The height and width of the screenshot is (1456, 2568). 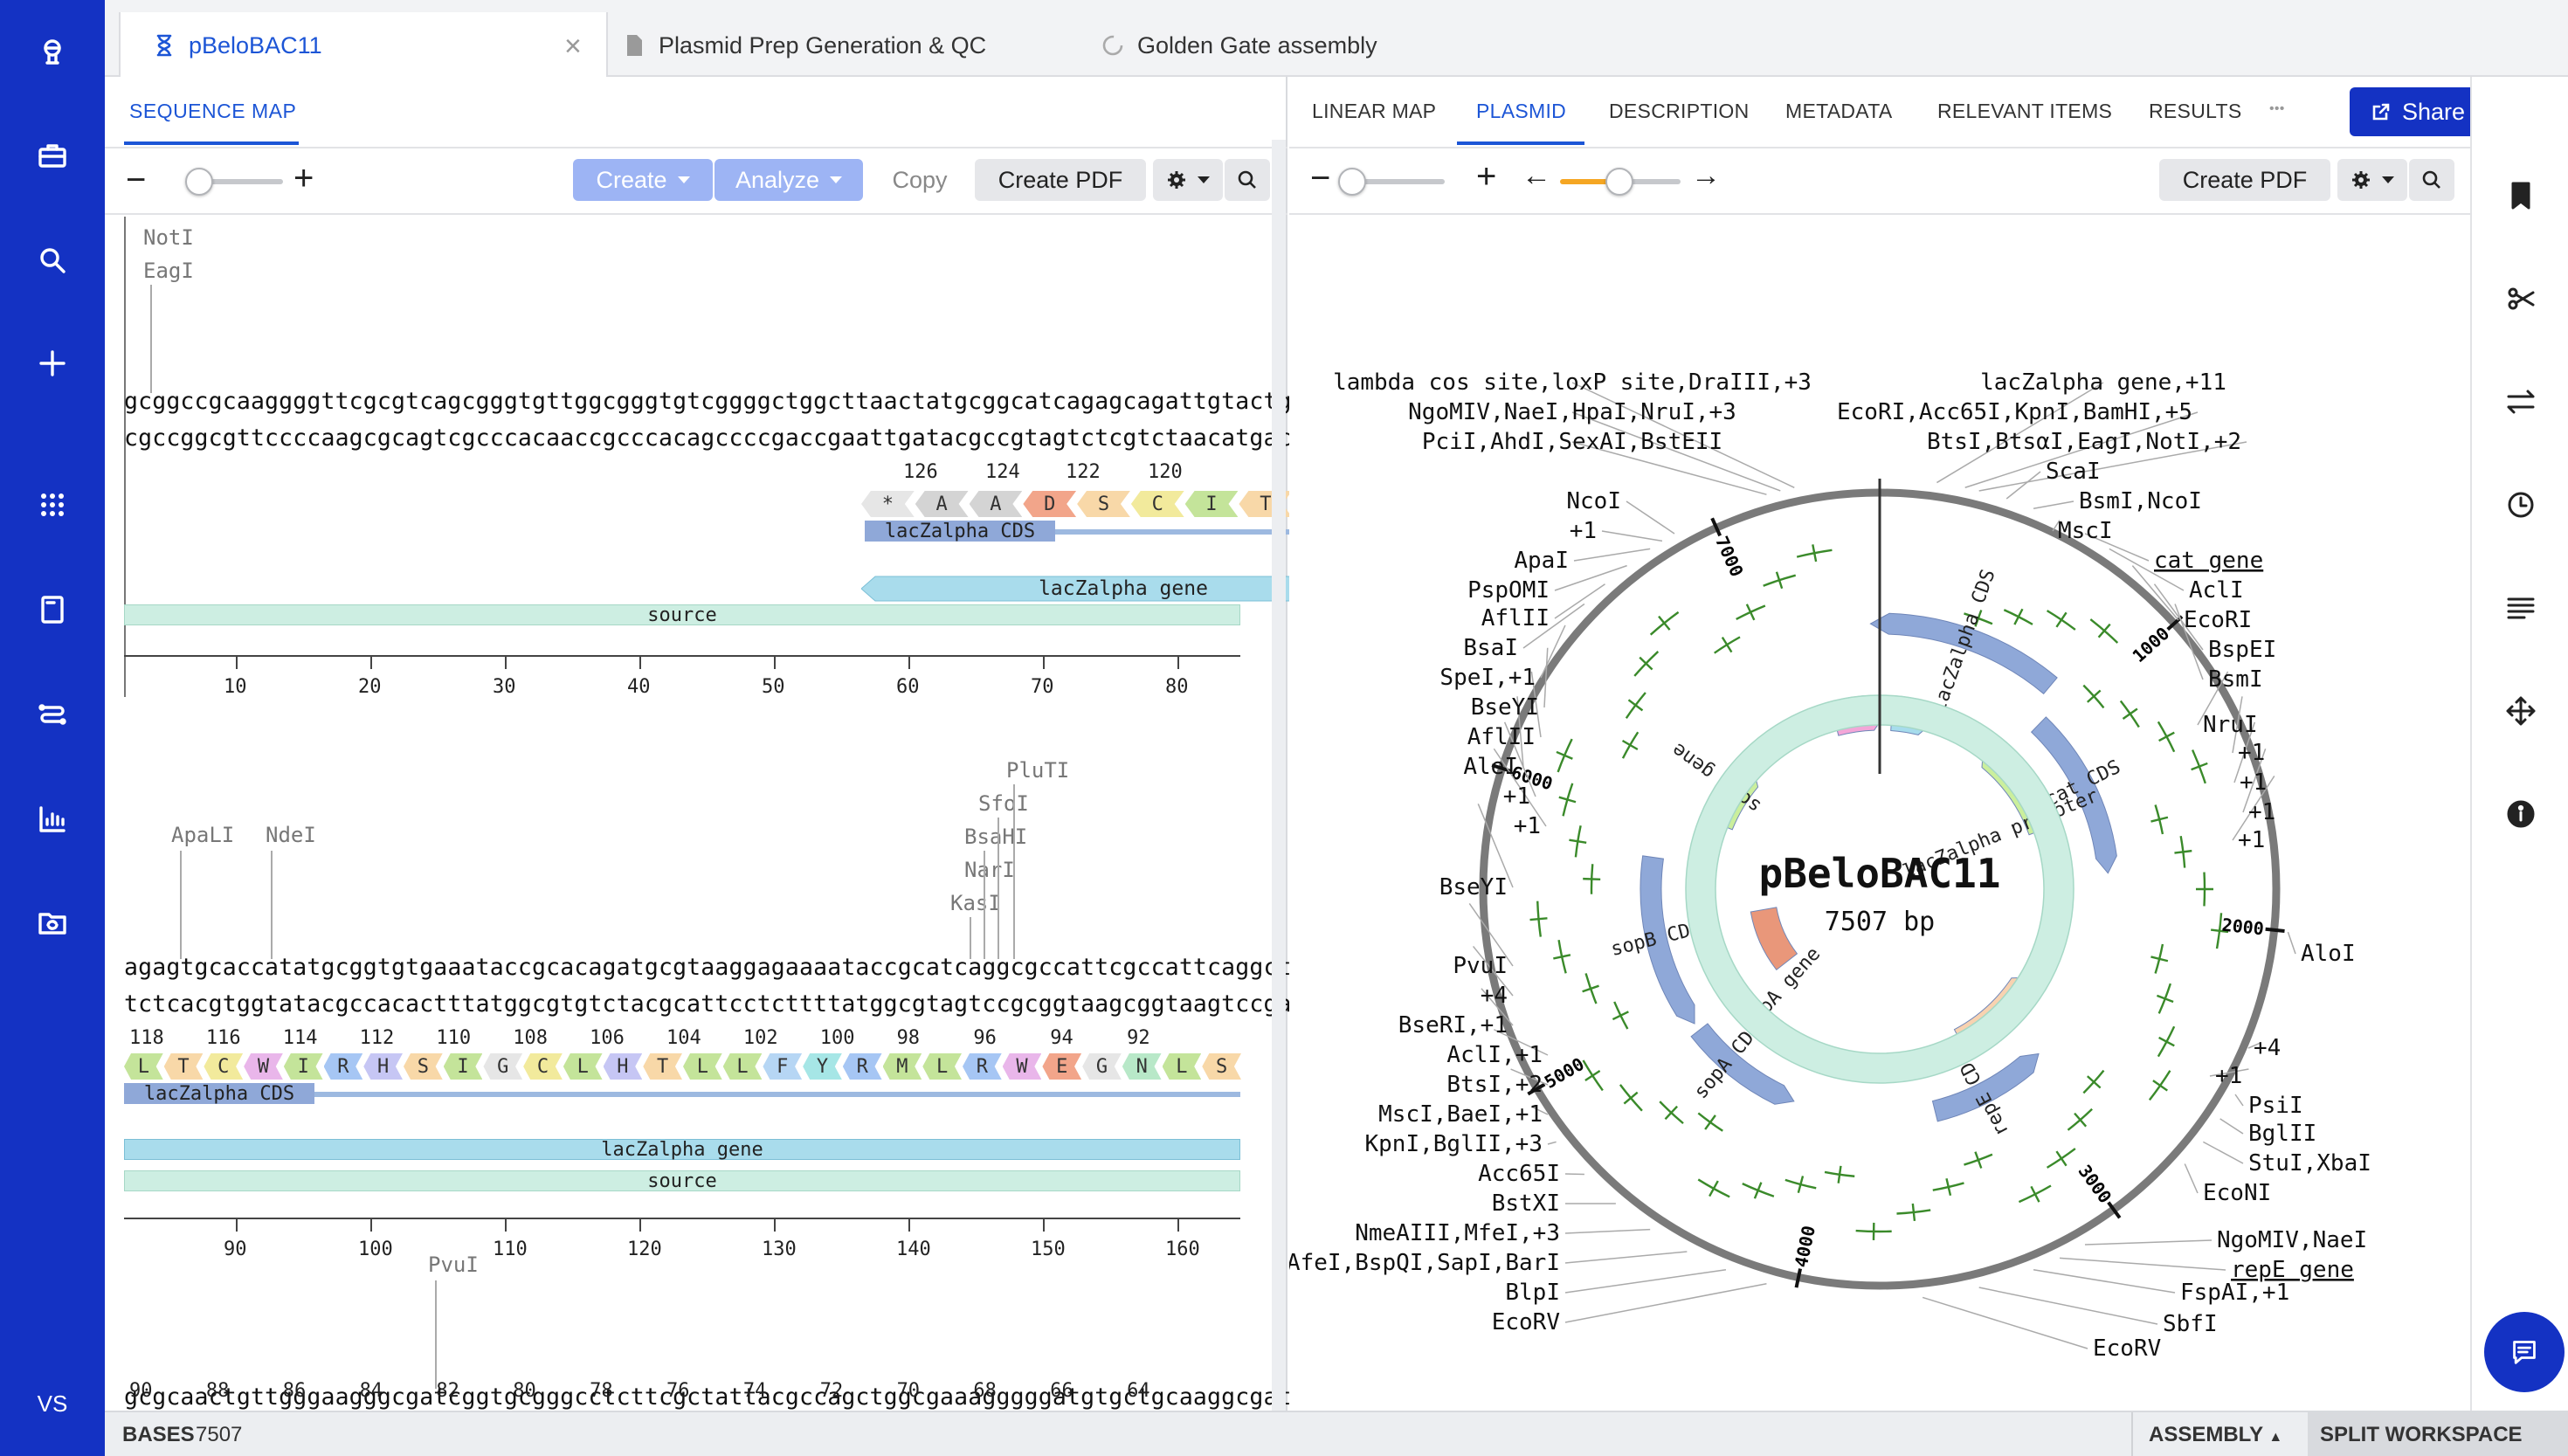 What do you see at coordinates (996, 837) in the screenshot?
I see `enzyme-label: BsaHI` at bounding box center [996, 837].